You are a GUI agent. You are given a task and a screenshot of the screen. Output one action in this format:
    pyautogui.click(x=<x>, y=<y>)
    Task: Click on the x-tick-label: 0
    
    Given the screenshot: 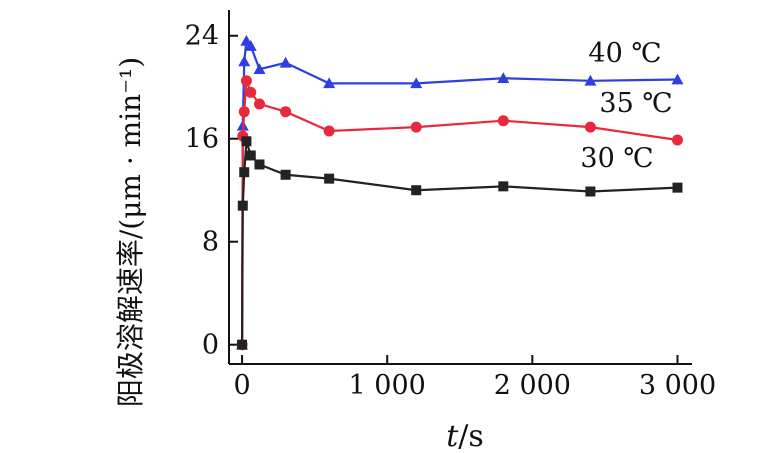 What is the action you would take?
    pyautogui.click(x=241, y=385)
    